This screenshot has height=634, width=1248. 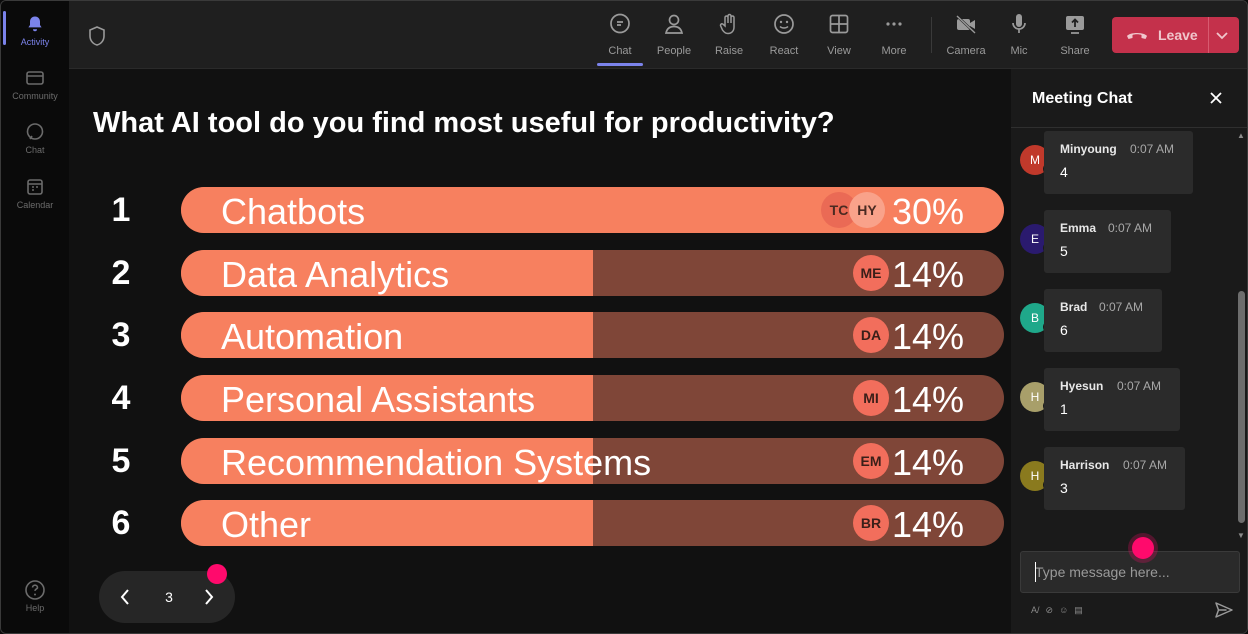 What do you see at coordinates (1241, 135) in the screenshot?
I see `scroll-up-icon: ▲` at bounding box center [1241, 135].